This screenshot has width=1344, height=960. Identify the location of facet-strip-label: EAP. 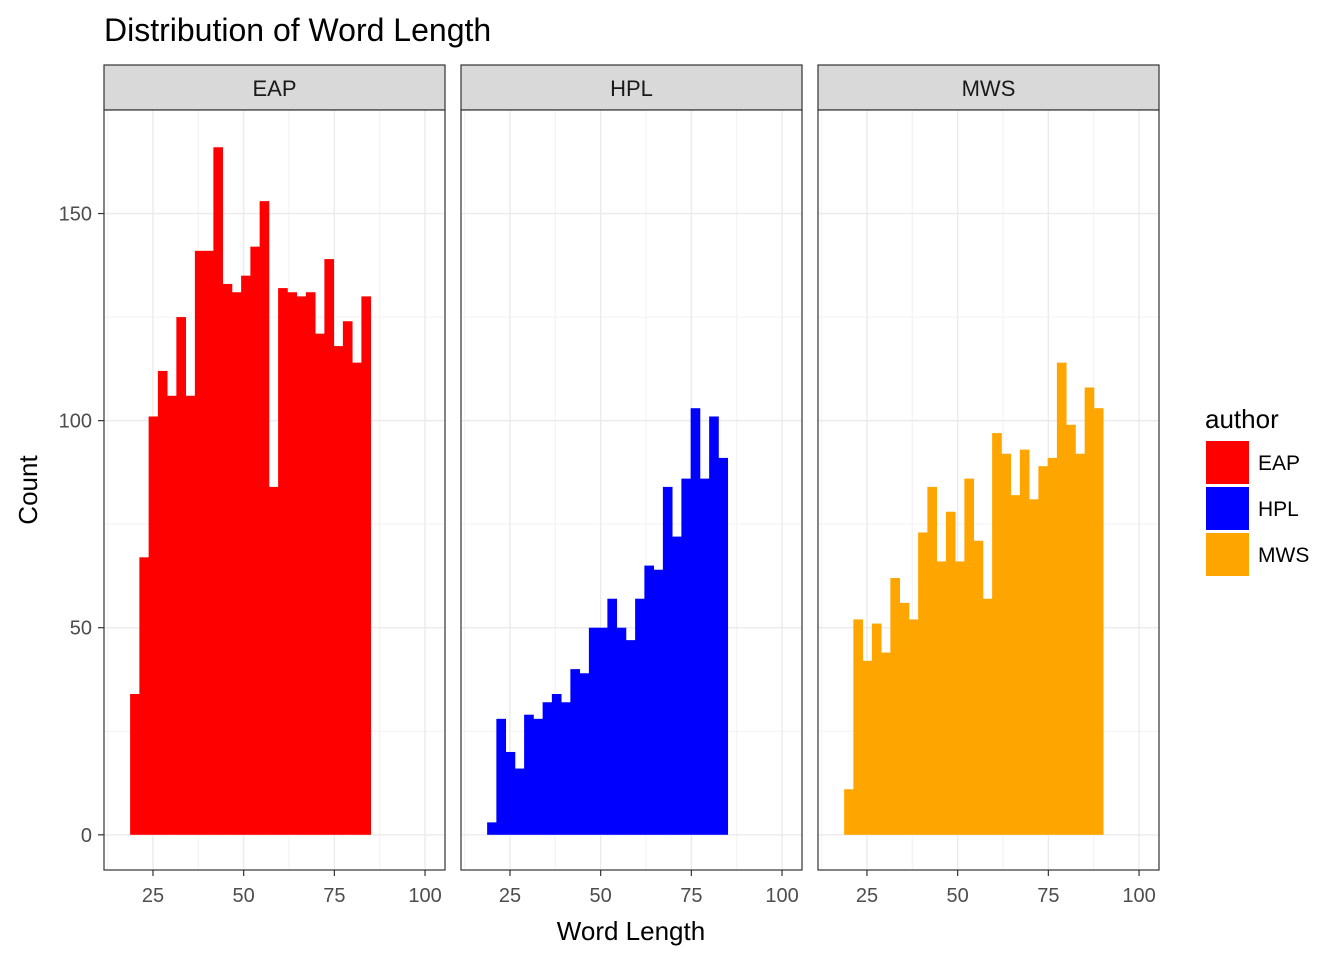
(274, 88).